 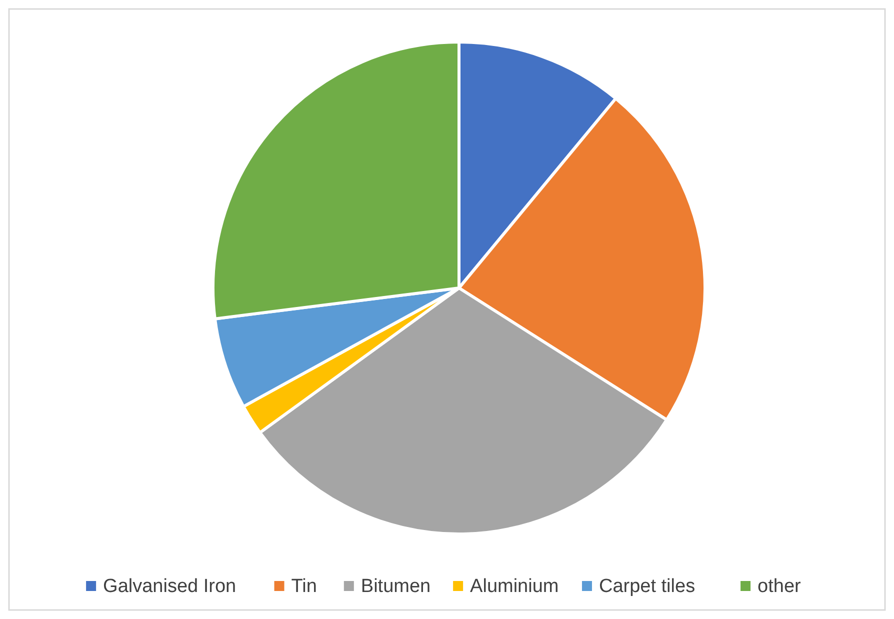 I want to click on legend-label: Galvanised Iron, so click(x=169, y=587).